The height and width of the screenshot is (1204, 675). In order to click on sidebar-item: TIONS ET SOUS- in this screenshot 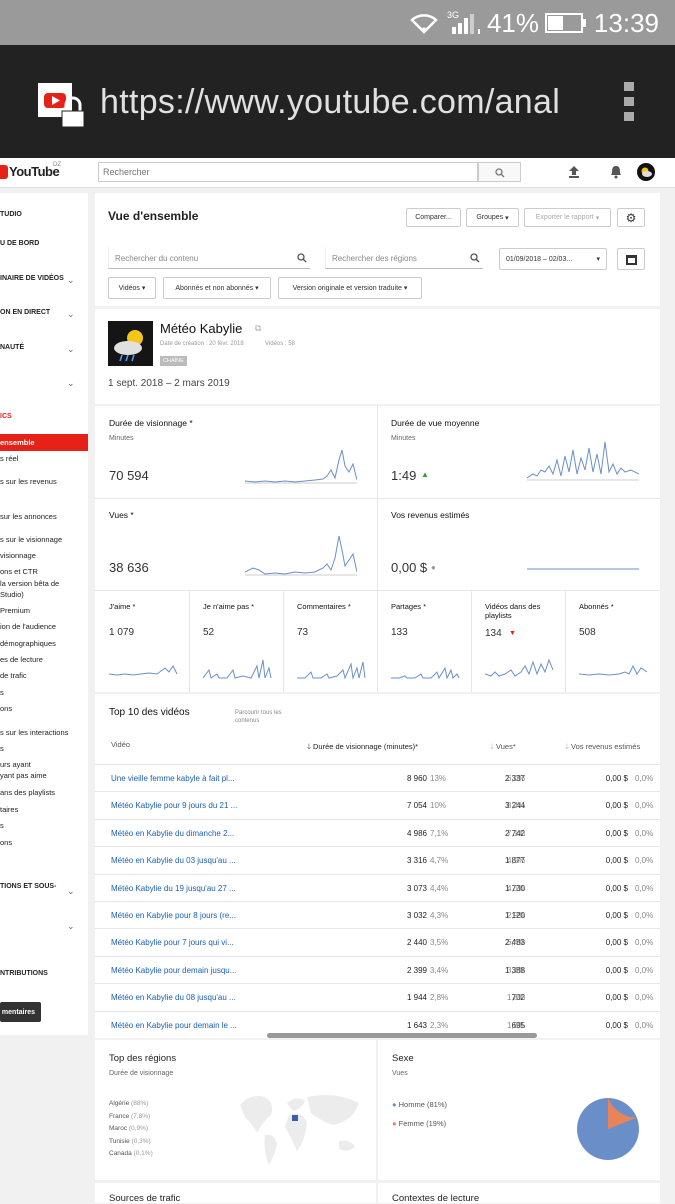, I will do `click(28, 886)`.